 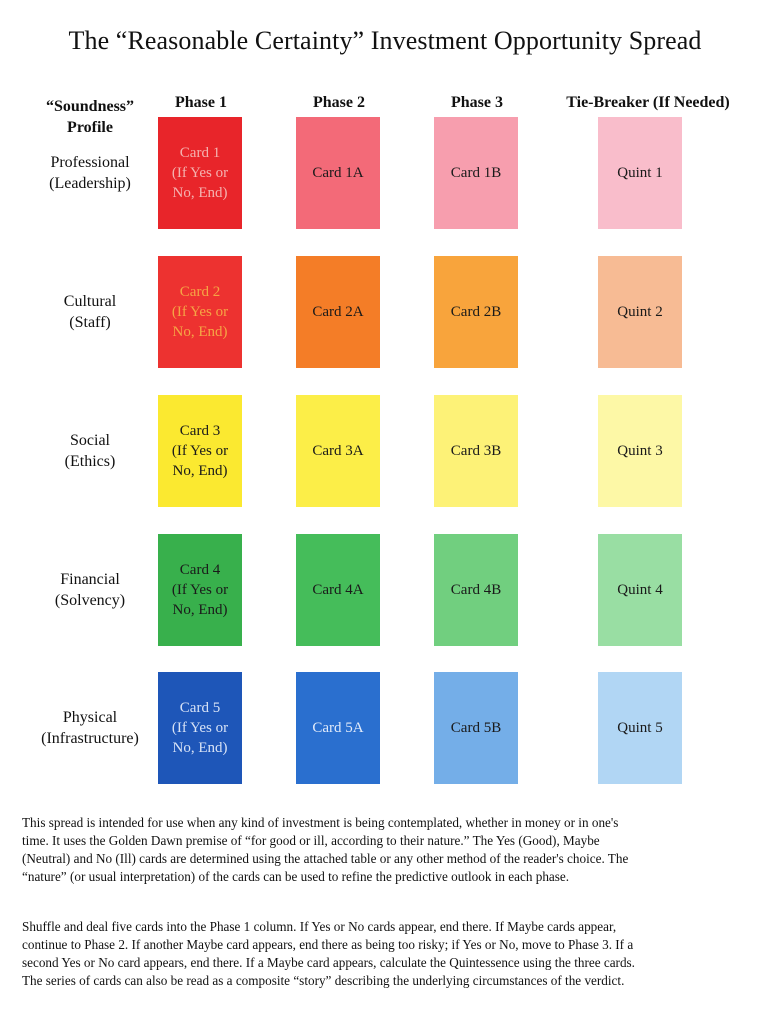 What do you see at coordinates (90, 127) in the screenshot?
I see `profile-header-line: Profile` at bounding box center [90, 127].